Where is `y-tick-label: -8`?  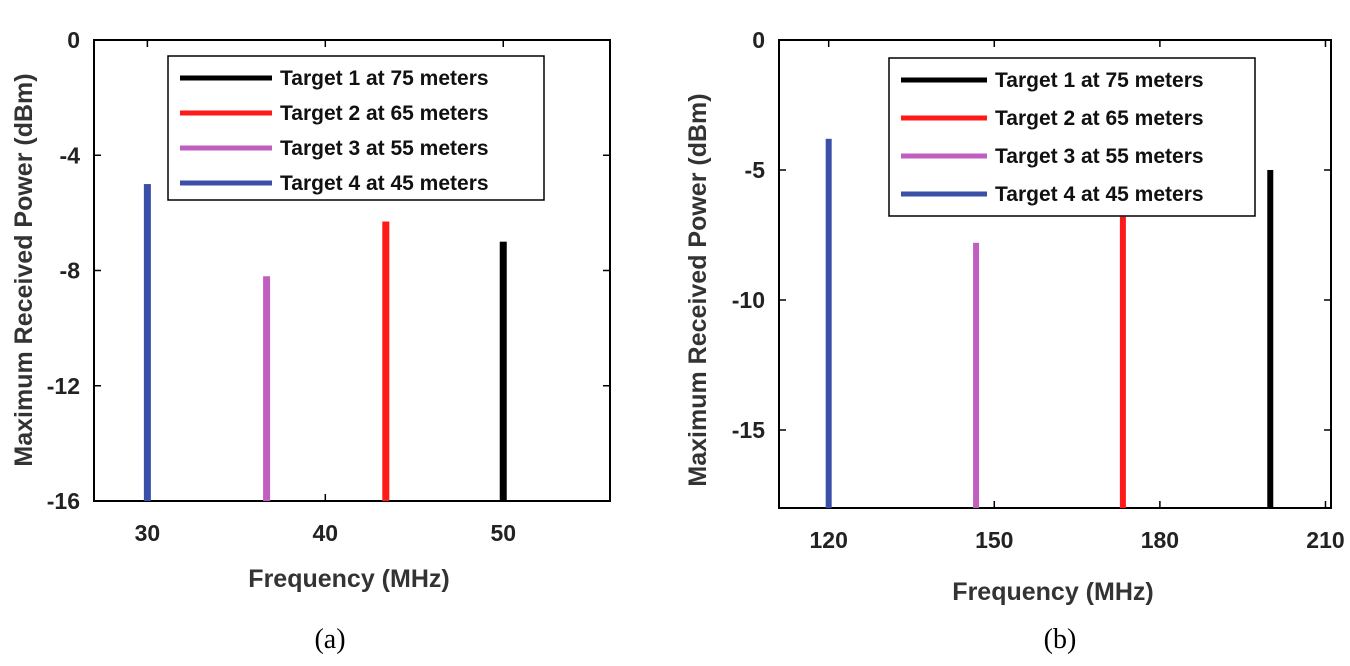 y-tick-label: -8 is located at coordinates (70, 271).